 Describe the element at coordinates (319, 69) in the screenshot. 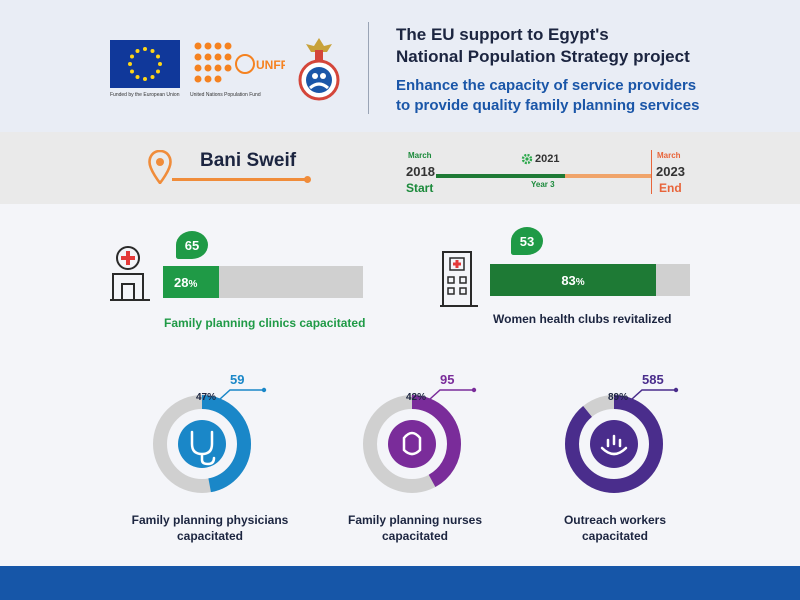

I see `ministry-of-health-emblem` at that location.